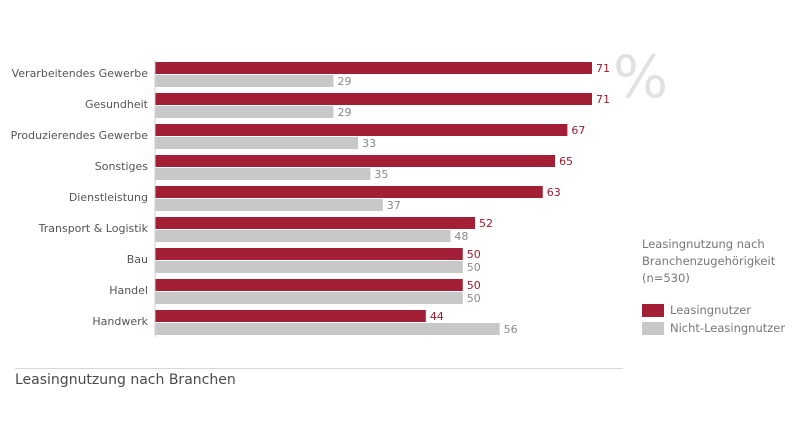 Image resolution: width=800 pixels, height=444 pixels. I want to click on bar-leasingnutzer-sonstiges, so click(355, 161).